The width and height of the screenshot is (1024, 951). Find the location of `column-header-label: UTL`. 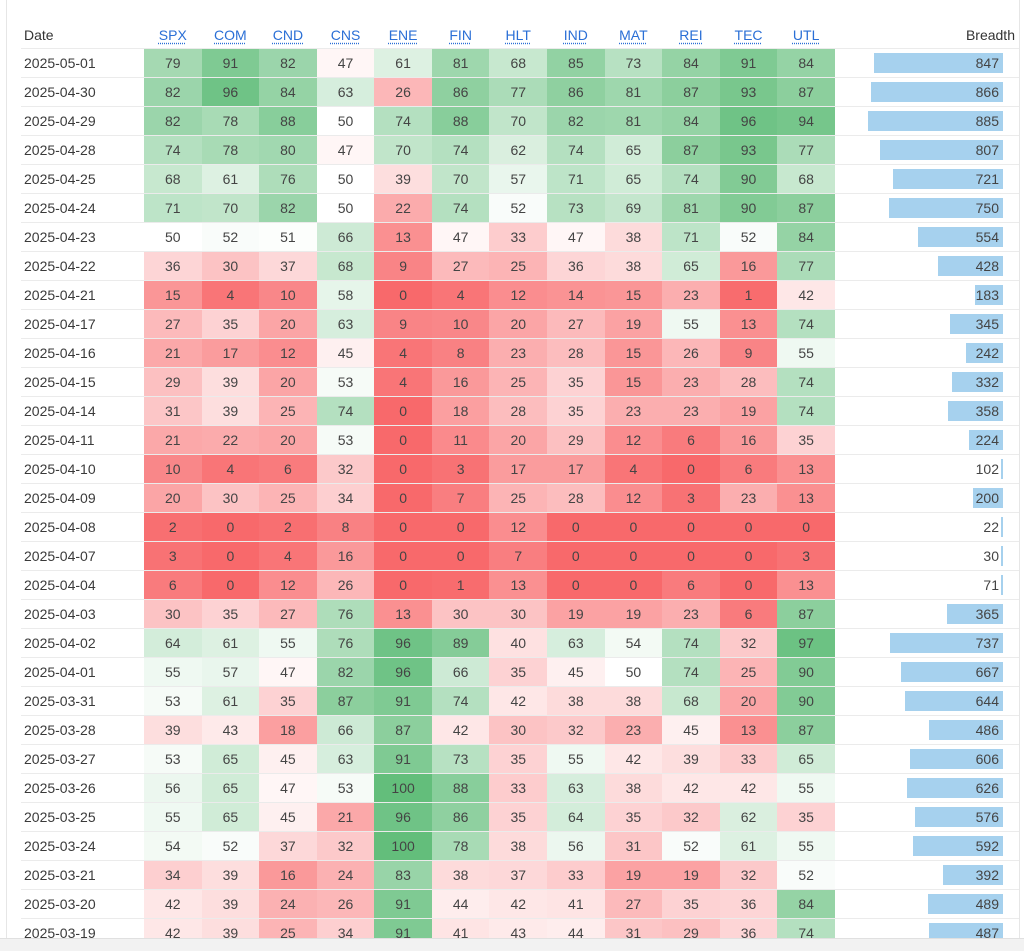

column-header-label: UTL is located at coordinates (806, 35).